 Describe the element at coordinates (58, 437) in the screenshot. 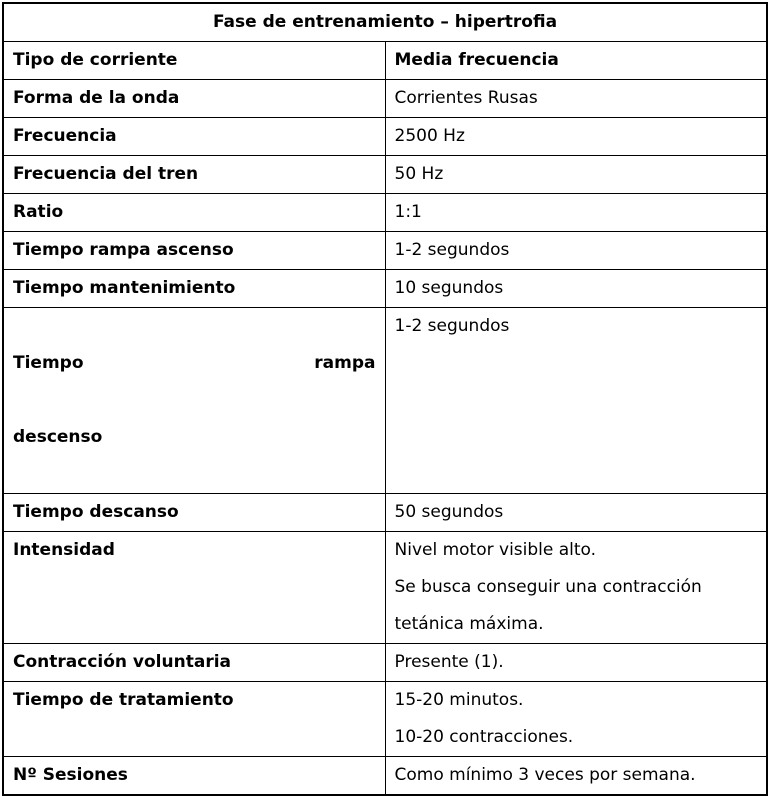

I see `row-label-line2: descenso` at that location.